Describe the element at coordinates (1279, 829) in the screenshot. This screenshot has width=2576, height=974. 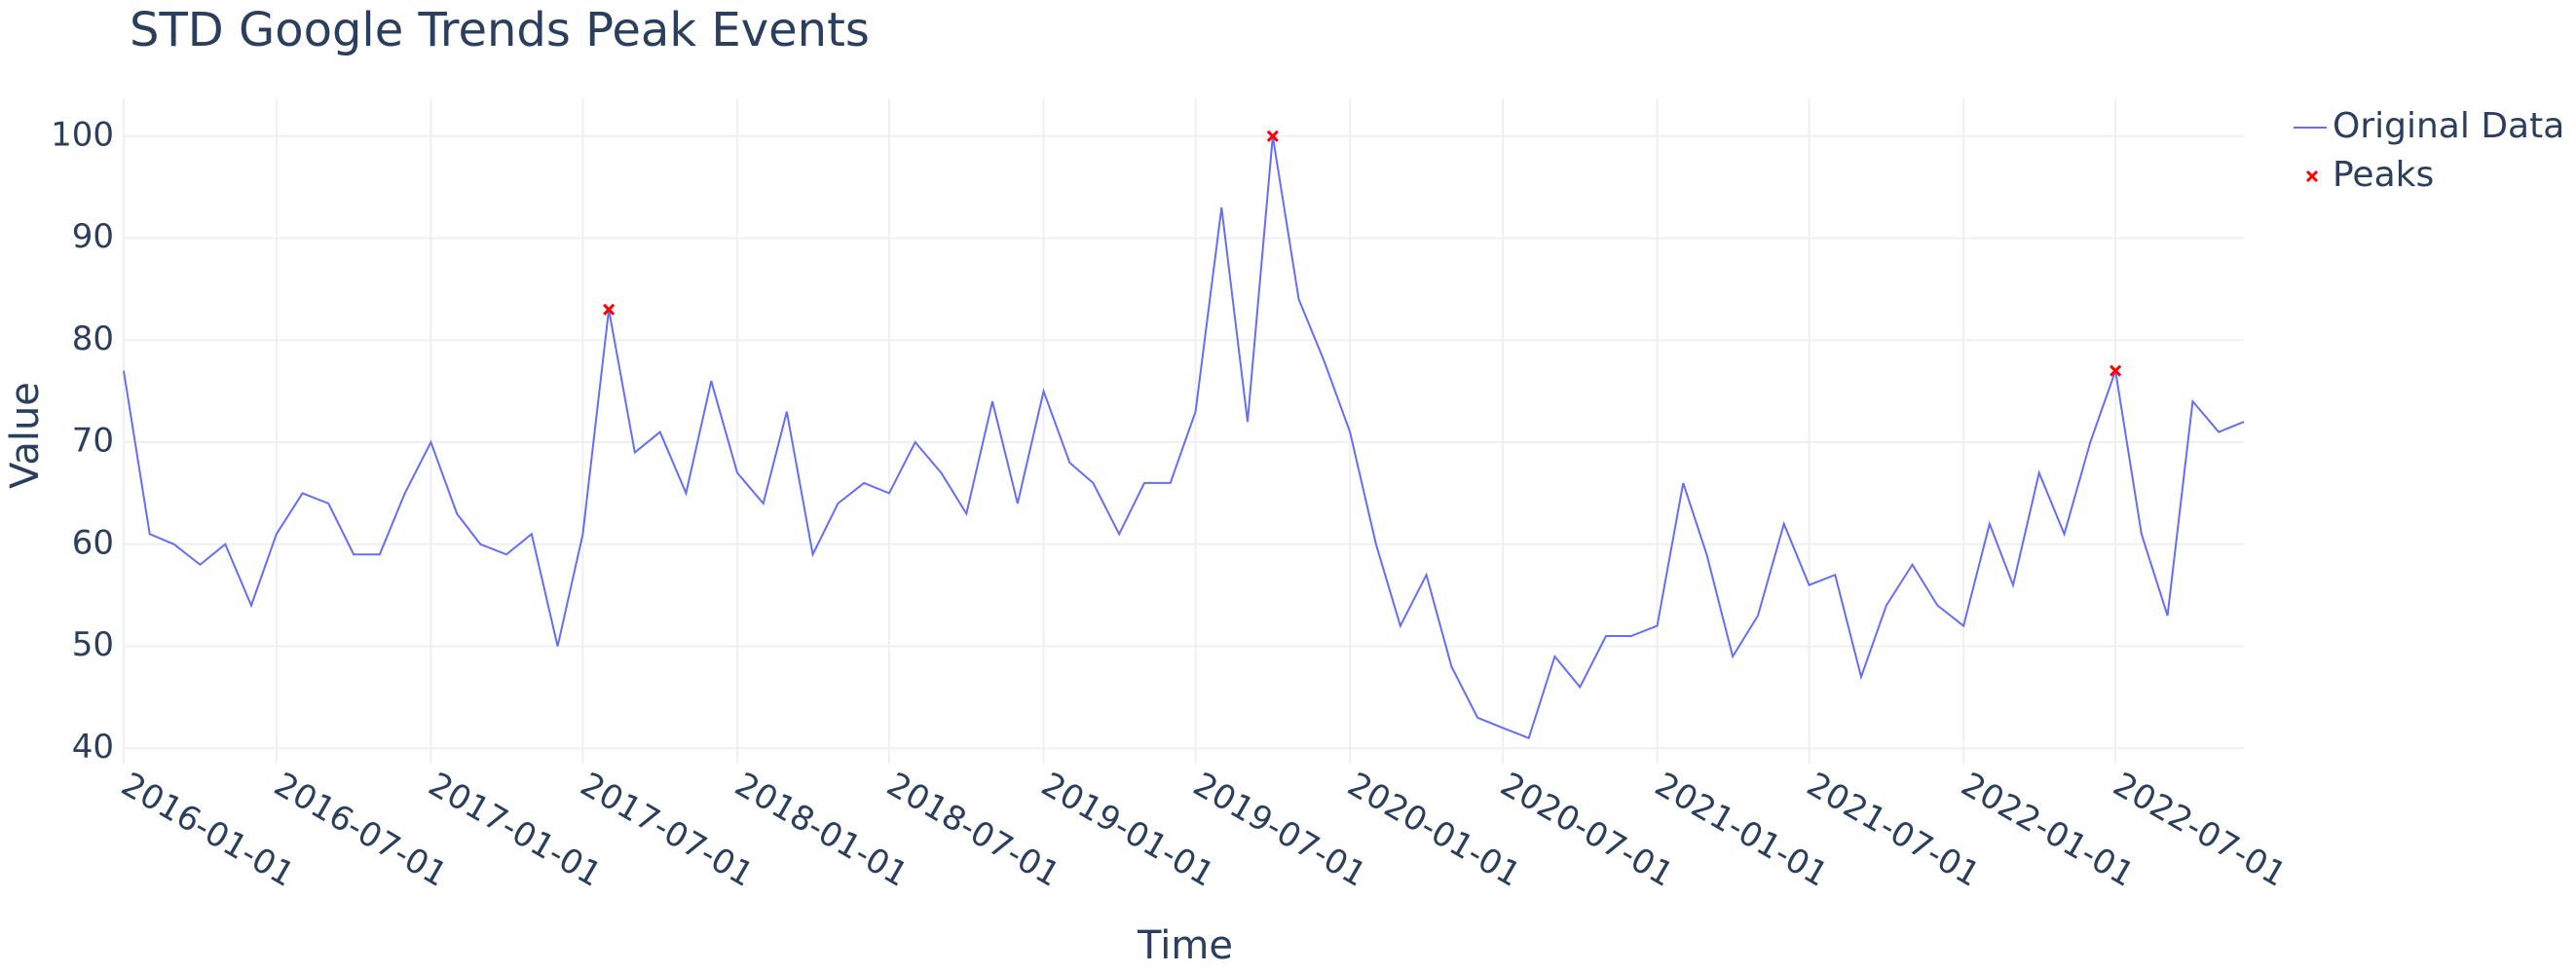
I see `x-tick-label: 2019-07-01` at that location.